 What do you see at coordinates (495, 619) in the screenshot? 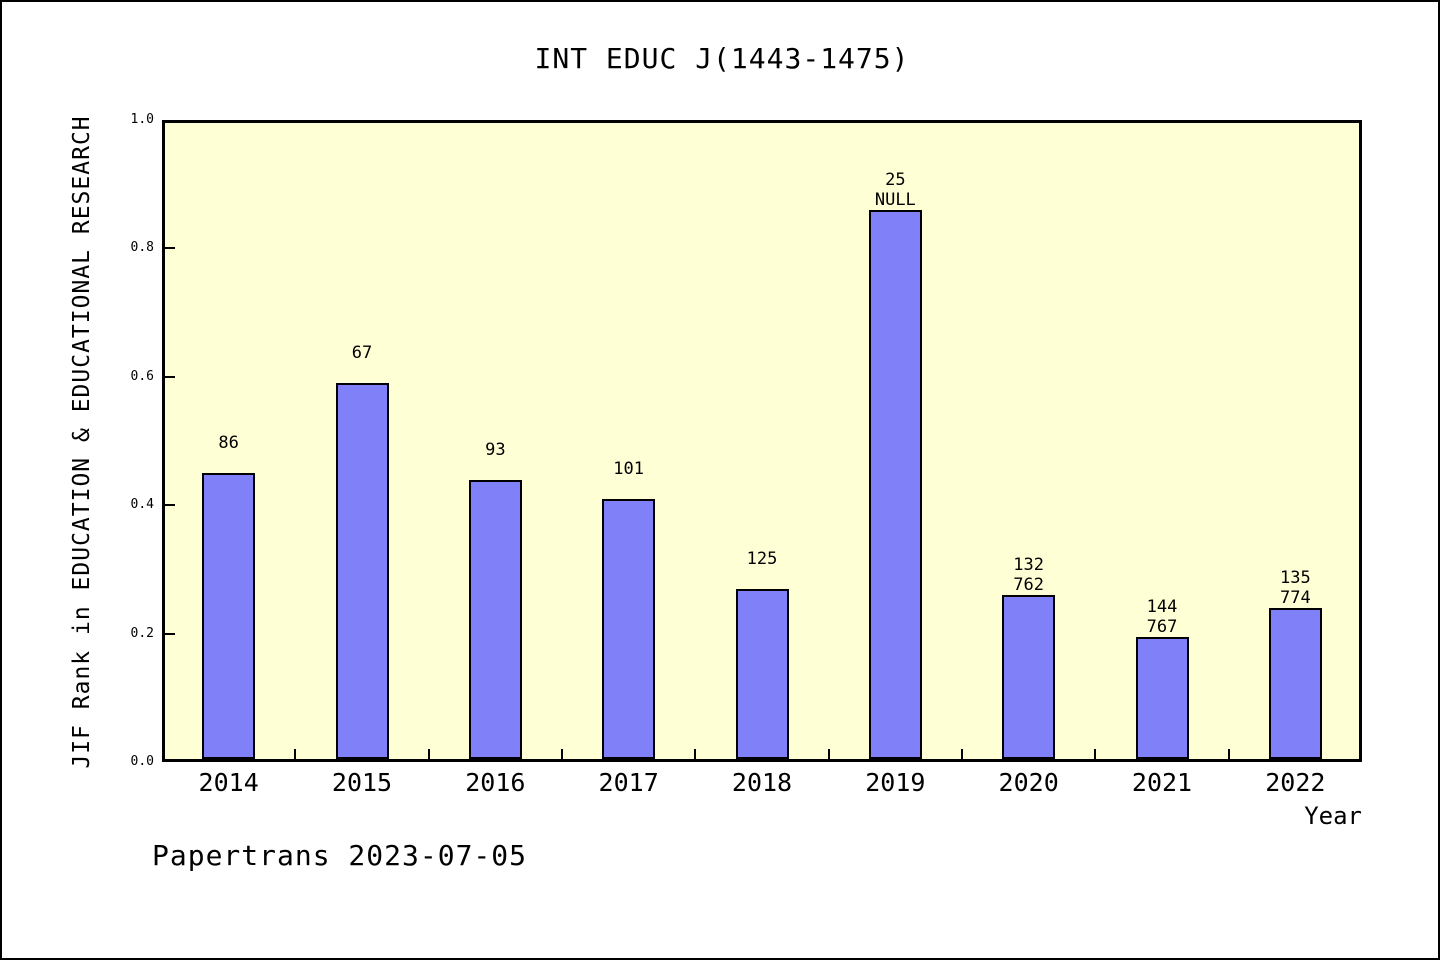
I see `bar-2016` at bounding box center [495, 619].